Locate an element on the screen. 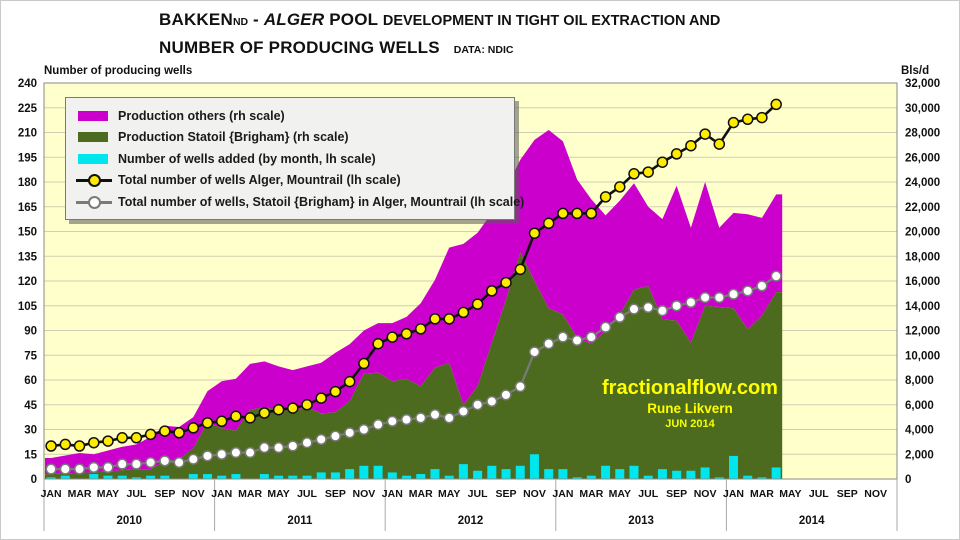 The width and height of the screenshot is (960, 540). svg-text: 150 is located at coordinates (27, 233).